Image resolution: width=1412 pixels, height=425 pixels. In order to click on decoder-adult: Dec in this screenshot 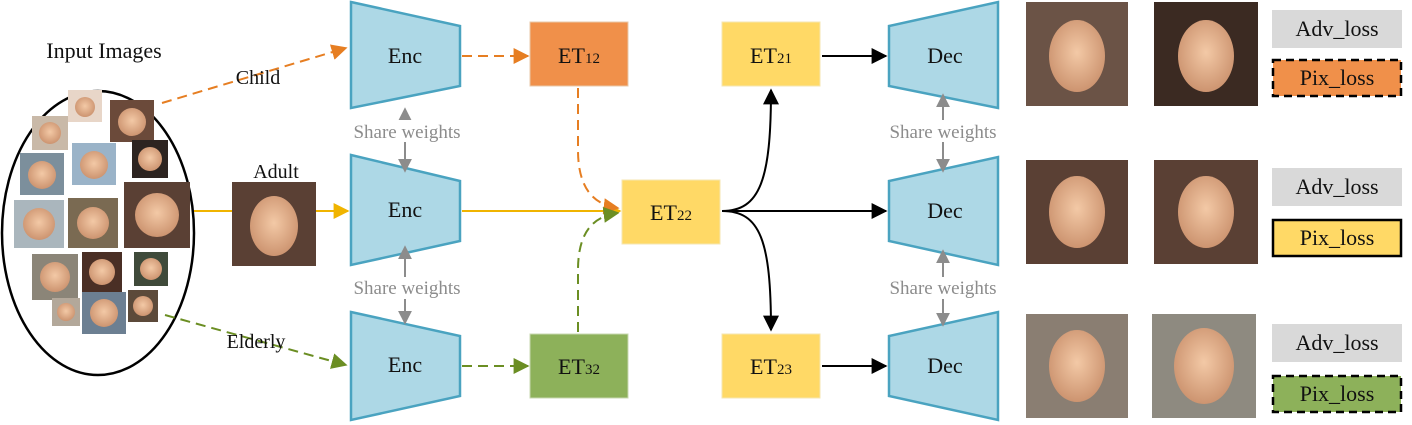, I will do `click(943, 211)`.